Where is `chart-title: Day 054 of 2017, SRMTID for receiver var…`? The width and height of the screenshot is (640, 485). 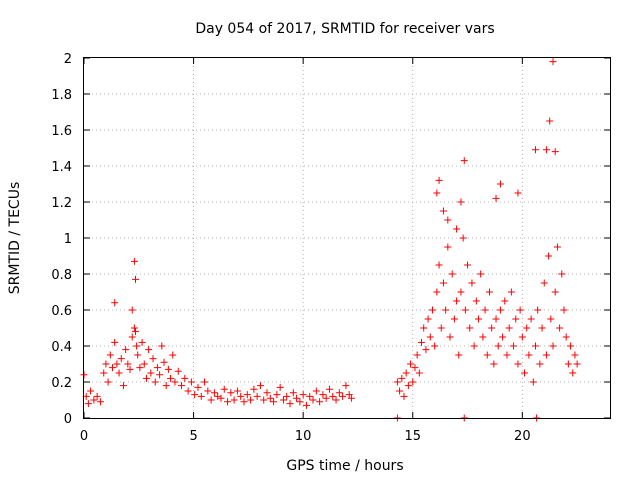 chart-title: Day 054 of 2017, SRMTID for receiver var… is located at coordinates (344, 29).